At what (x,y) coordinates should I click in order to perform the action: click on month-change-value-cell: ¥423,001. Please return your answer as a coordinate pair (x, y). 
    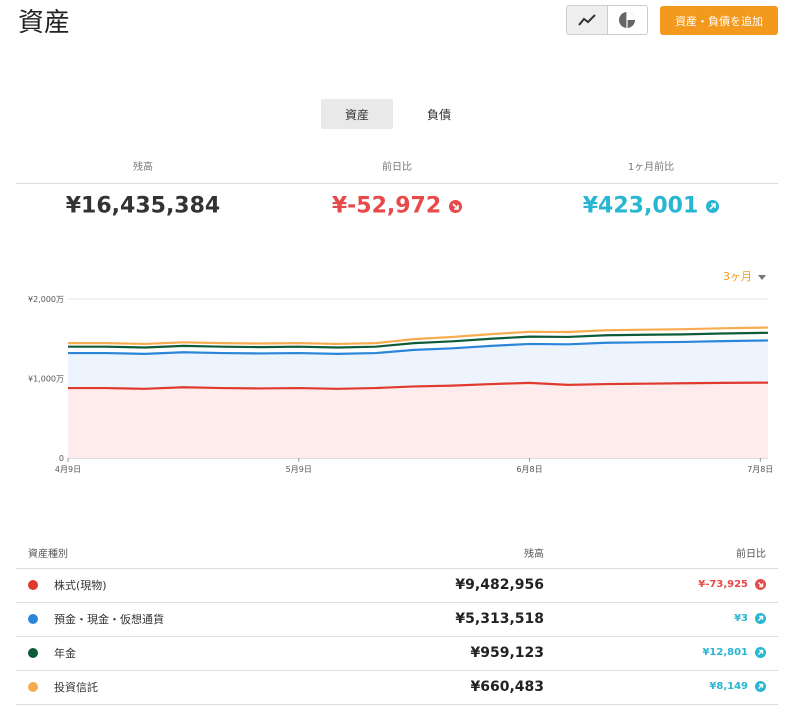
    Looking at the image, I should click on (651, 206).